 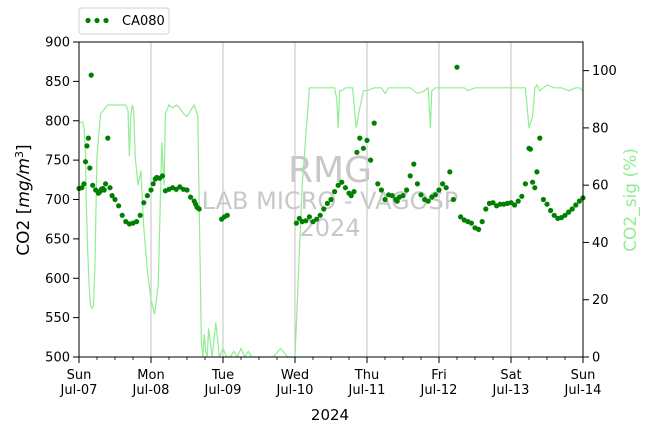 I want to click on x-tick-label-day: Sat, so click(x=510, y=375).